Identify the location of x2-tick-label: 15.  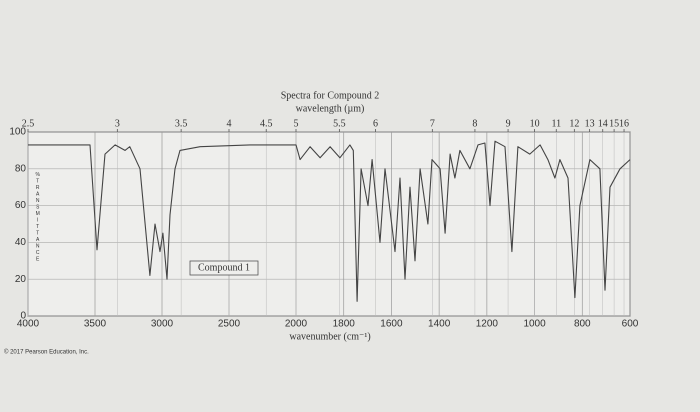
(614, 123).